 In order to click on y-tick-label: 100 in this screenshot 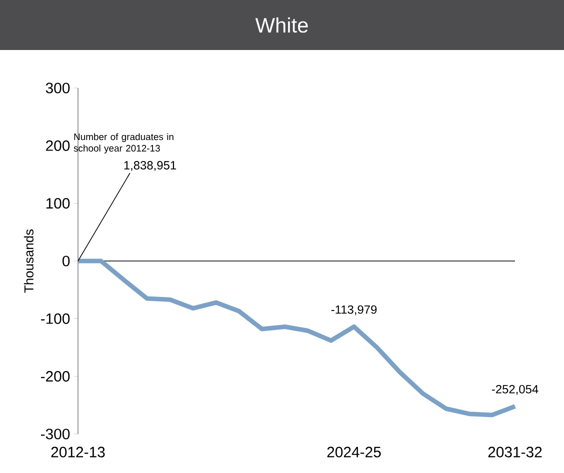, I will do `click(58, 203)`.